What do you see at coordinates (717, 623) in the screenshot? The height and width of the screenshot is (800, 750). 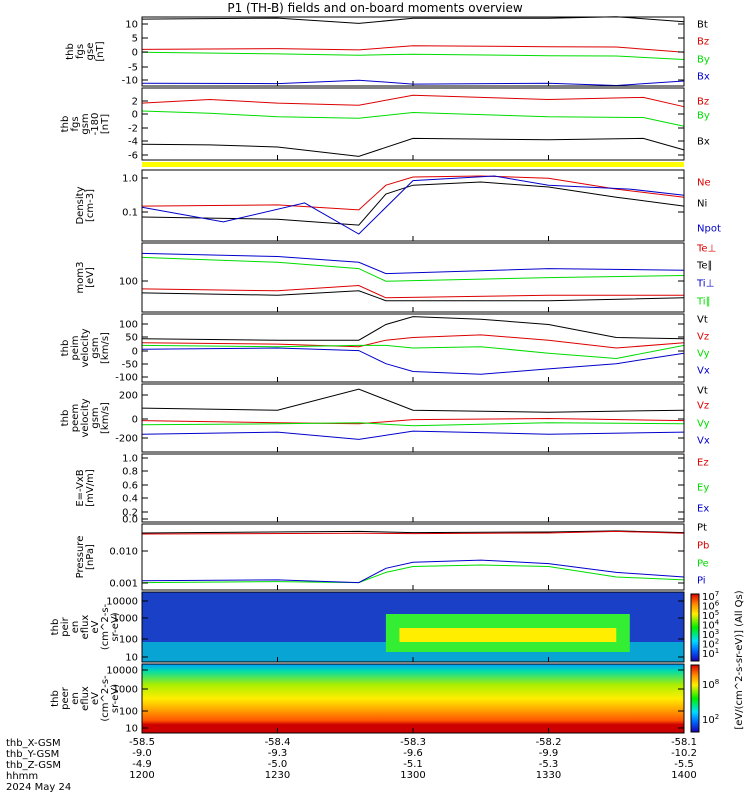 I see `colorbar-exp: 4` at bounding box center [717, 623].